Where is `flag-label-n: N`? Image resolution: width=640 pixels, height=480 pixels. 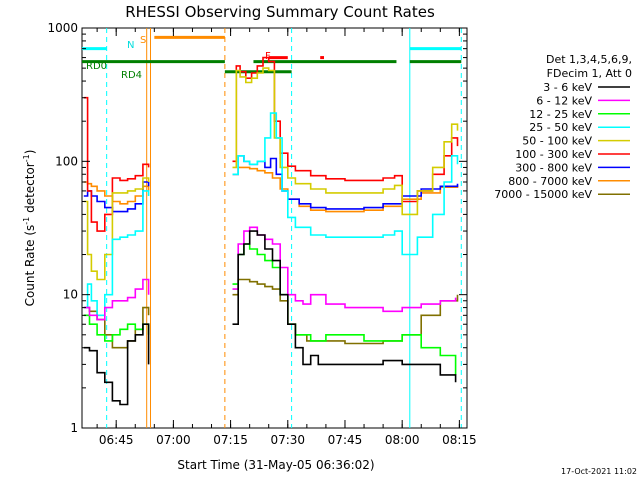 flag-label-n: N is located at coordinates (130, 45).